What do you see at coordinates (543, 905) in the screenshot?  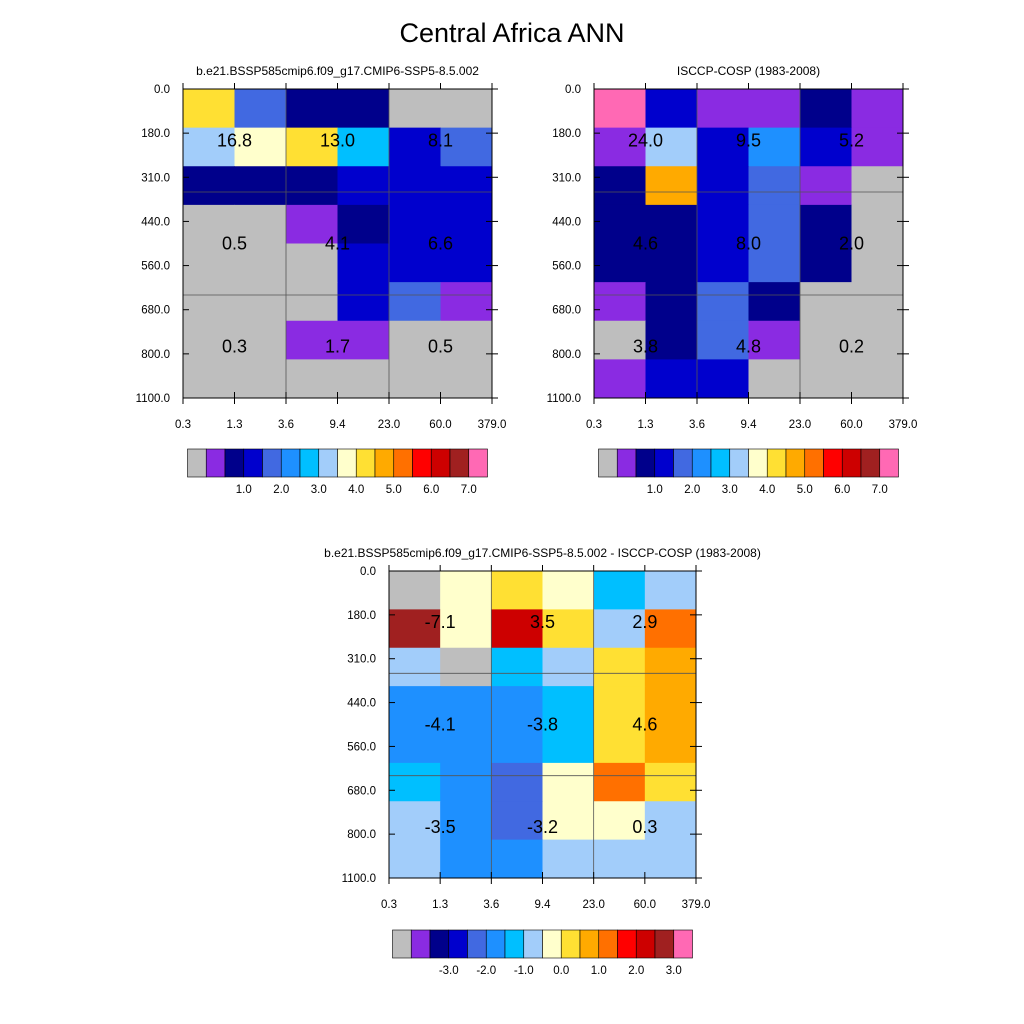 I see `x-tick-label: 9.4` at bounding box center [543, 905].